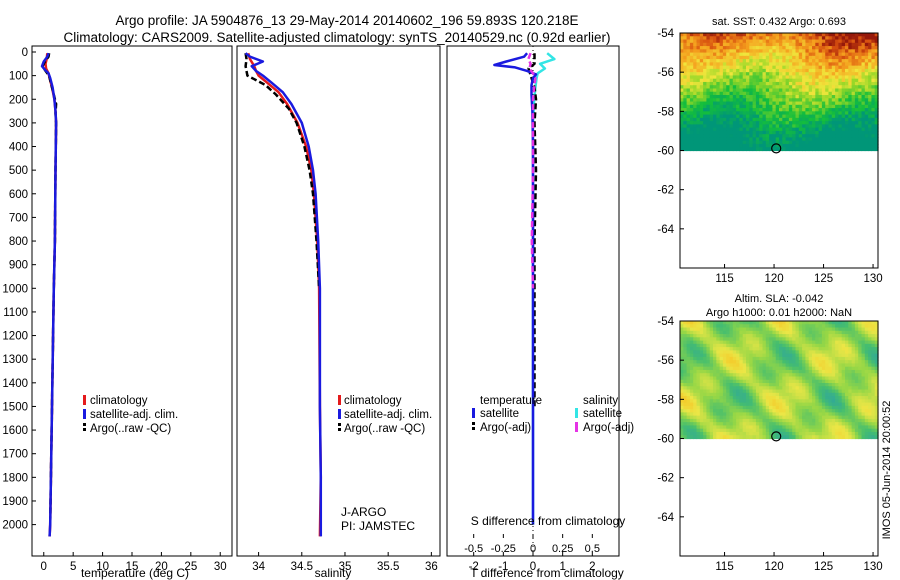 This screenshot has height=580, width=900. Describe the element at coordinates (220, 567) in the screenshot. I see `temperature-x-tick-label: 30` at that location.